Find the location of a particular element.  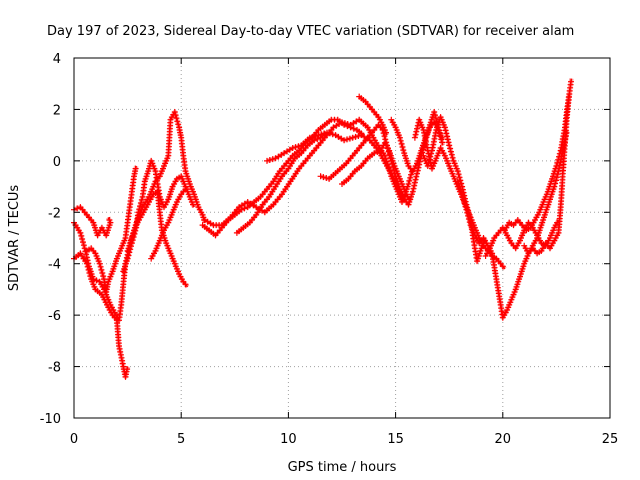

y-tick-label: -10 is located at coordinates (50, 419).